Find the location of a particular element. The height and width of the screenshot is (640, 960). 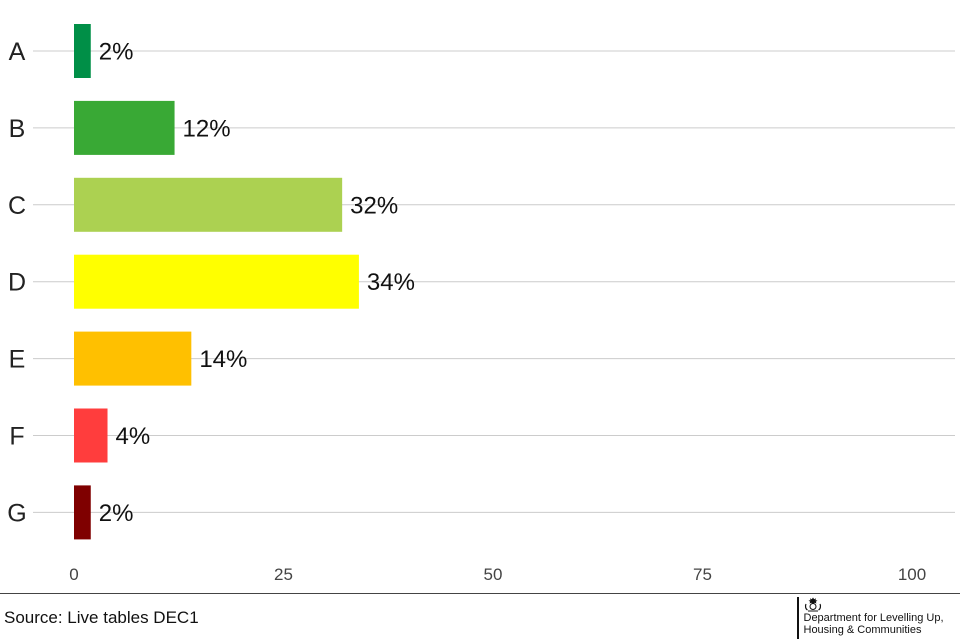

category-label-g: G is located at coordinates (16, 513).